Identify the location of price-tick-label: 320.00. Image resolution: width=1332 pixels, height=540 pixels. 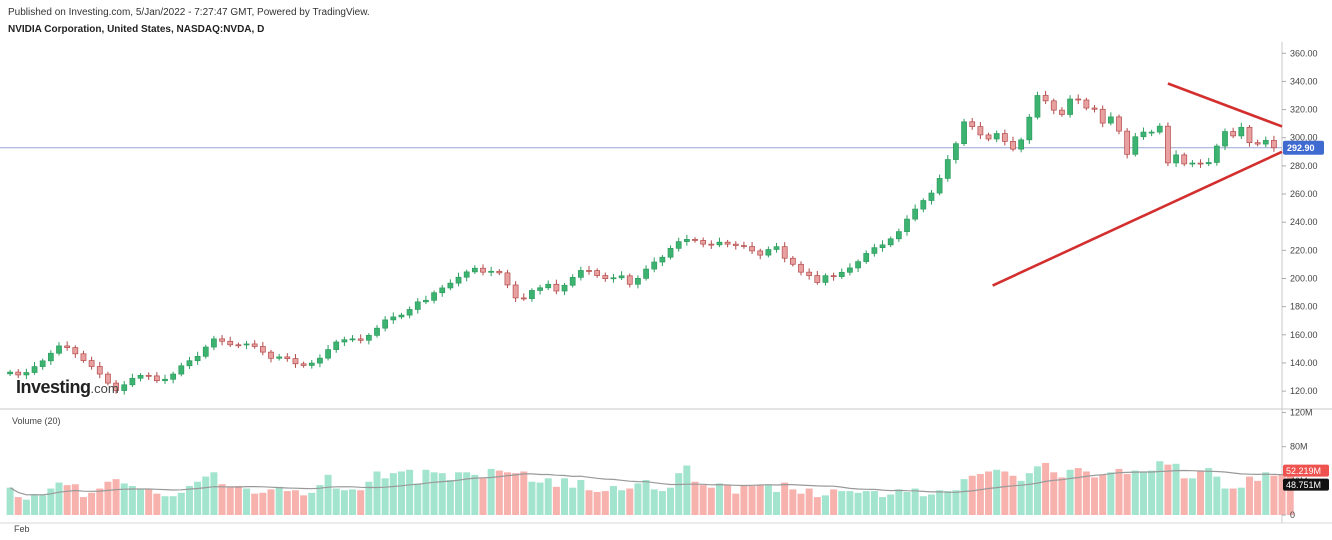
(1304, 110).